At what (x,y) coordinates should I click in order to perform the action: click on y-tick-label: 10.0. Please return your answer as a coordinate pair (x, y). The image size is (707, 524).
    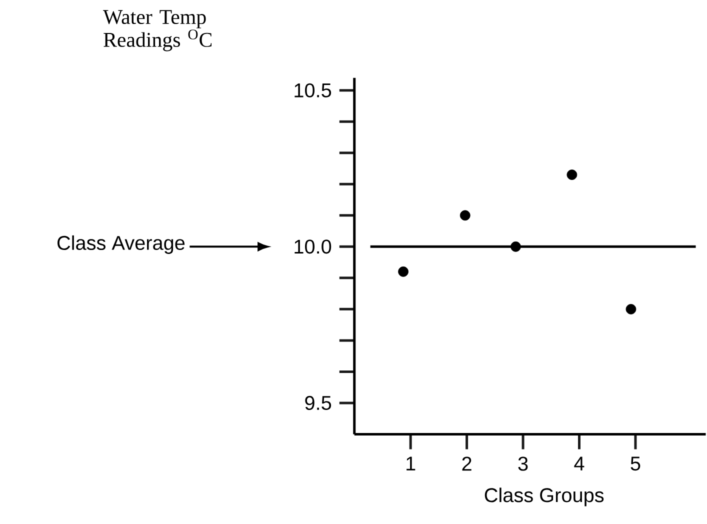
    Looking at the image, I should click on (313, 247).